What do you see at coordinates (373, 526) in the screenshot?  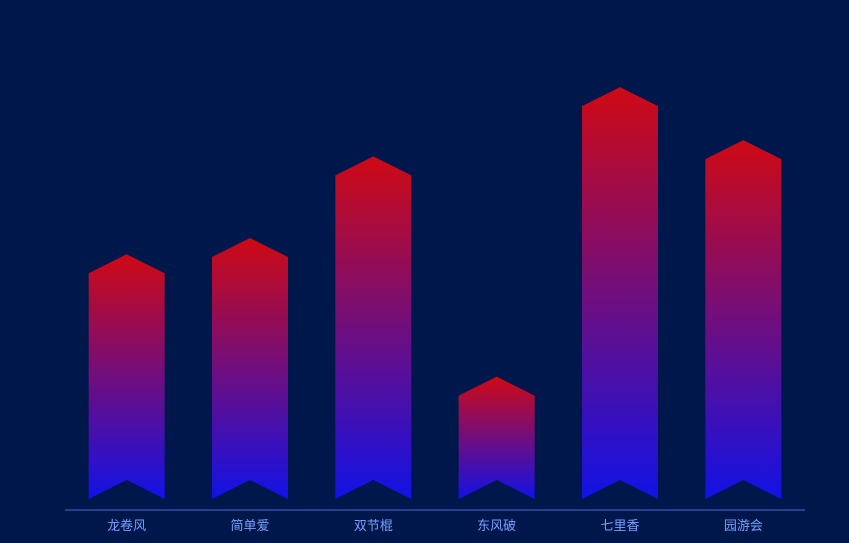 I see `x-tick-label: 双节棍` at bounding box center [373, 526].